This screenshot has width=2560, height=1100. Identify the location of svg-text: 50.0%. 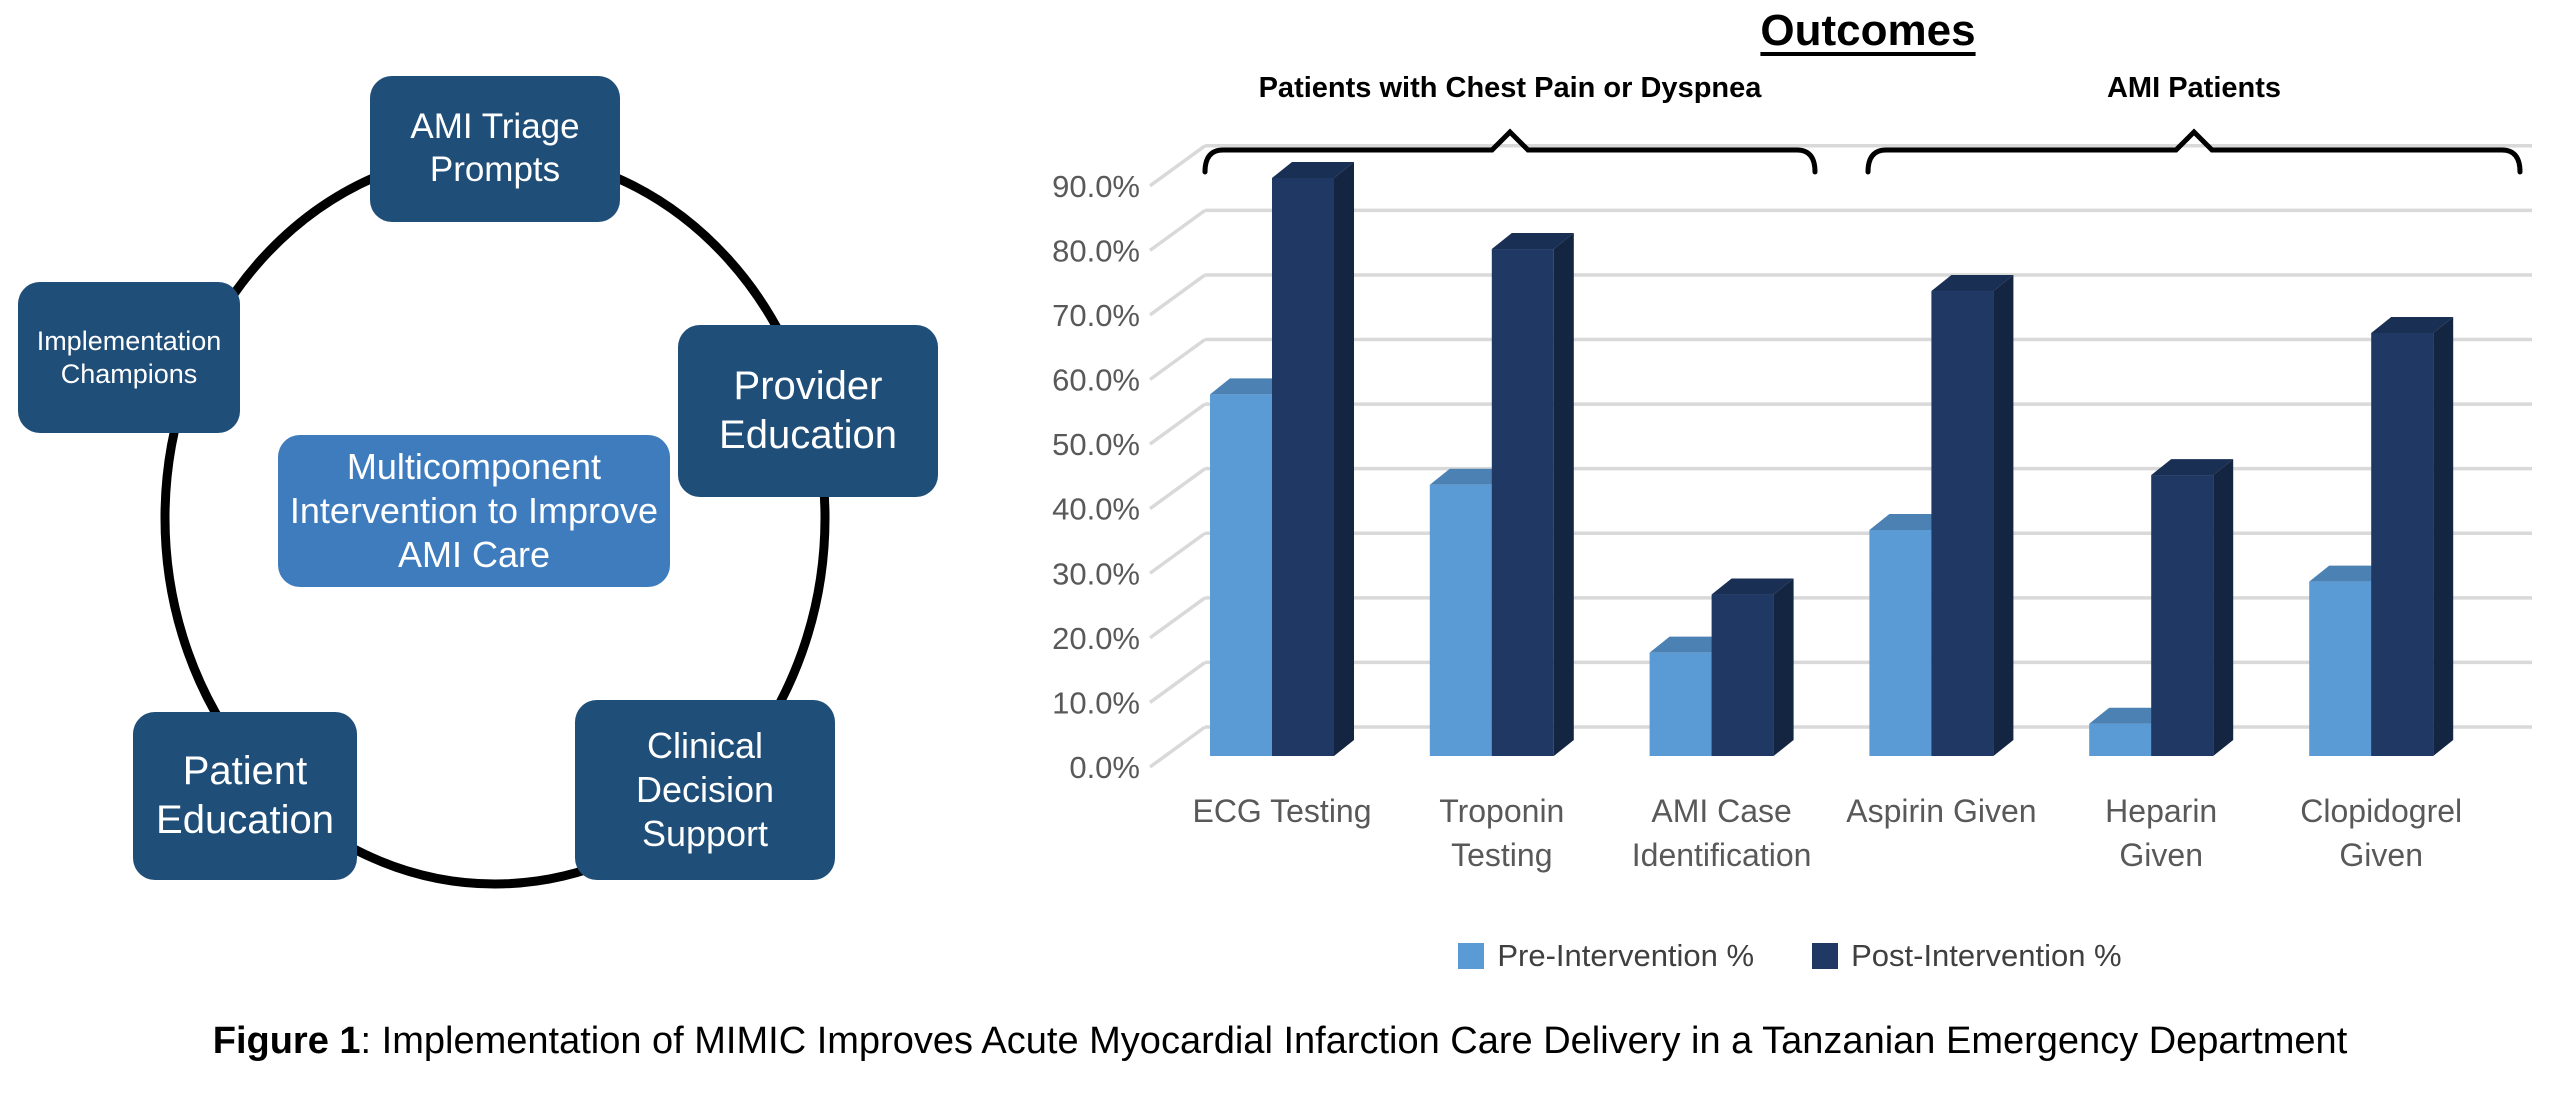
(1096, 444).